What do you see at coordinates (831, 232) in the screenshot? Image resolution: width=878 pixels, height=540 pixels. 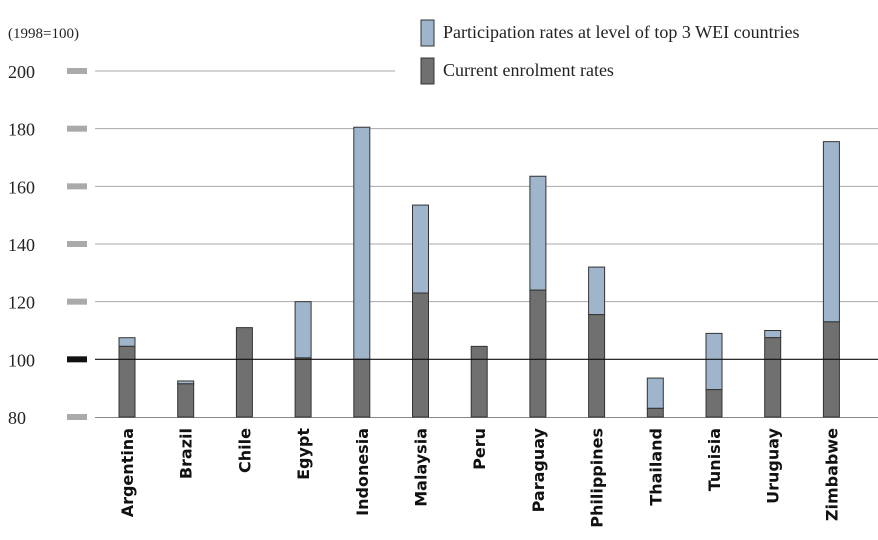 I see `bar-participation-zimbabwe` at bounding box center [831, 232].